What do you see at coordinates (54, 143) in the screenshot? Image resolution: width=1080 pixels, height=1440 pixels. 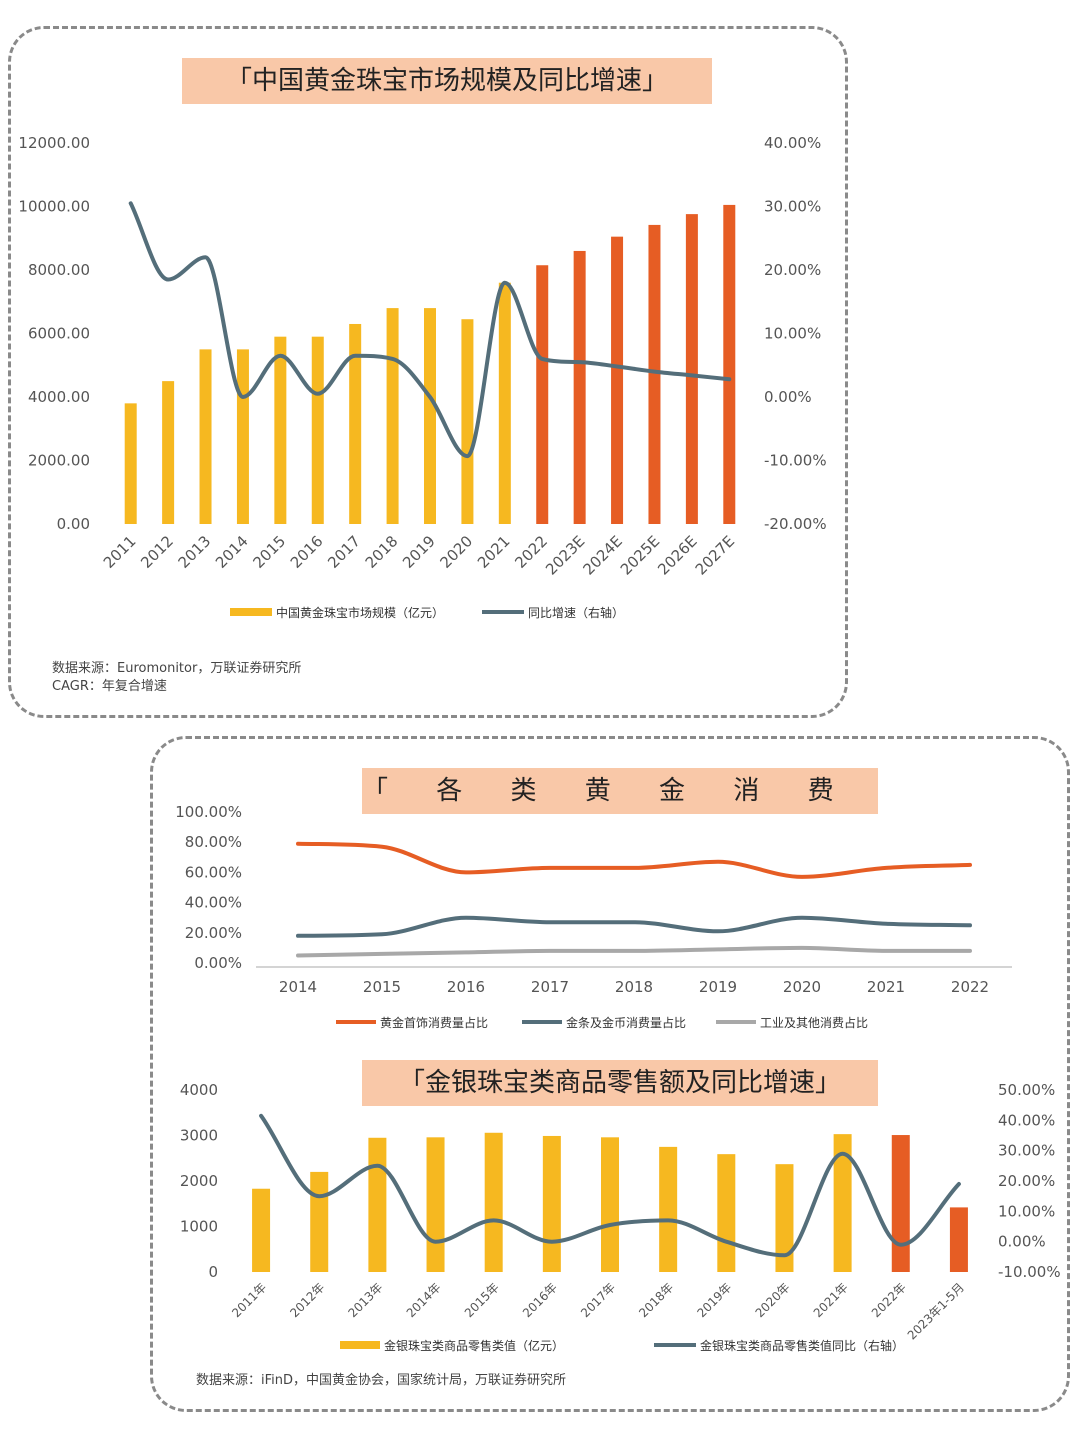 I see `left-axis-tick-label: 12000.00` at bounding box center [54, 143].